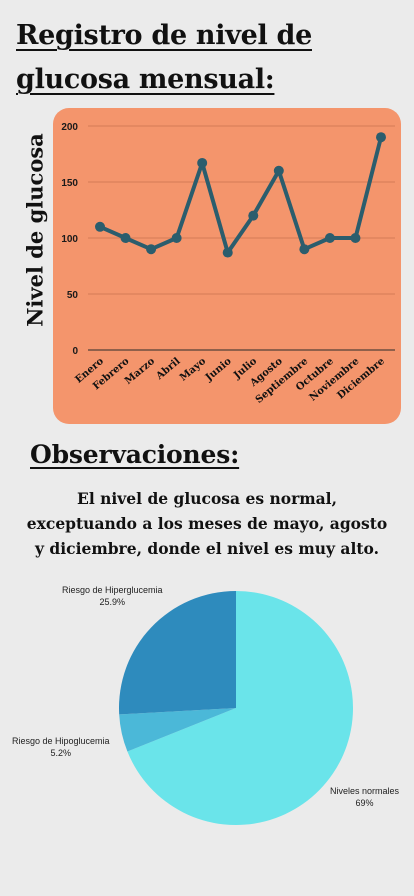  Describe the element at coordinates (168, 369) in the screenshot. I see `x-tick-label: Abril` at that location.